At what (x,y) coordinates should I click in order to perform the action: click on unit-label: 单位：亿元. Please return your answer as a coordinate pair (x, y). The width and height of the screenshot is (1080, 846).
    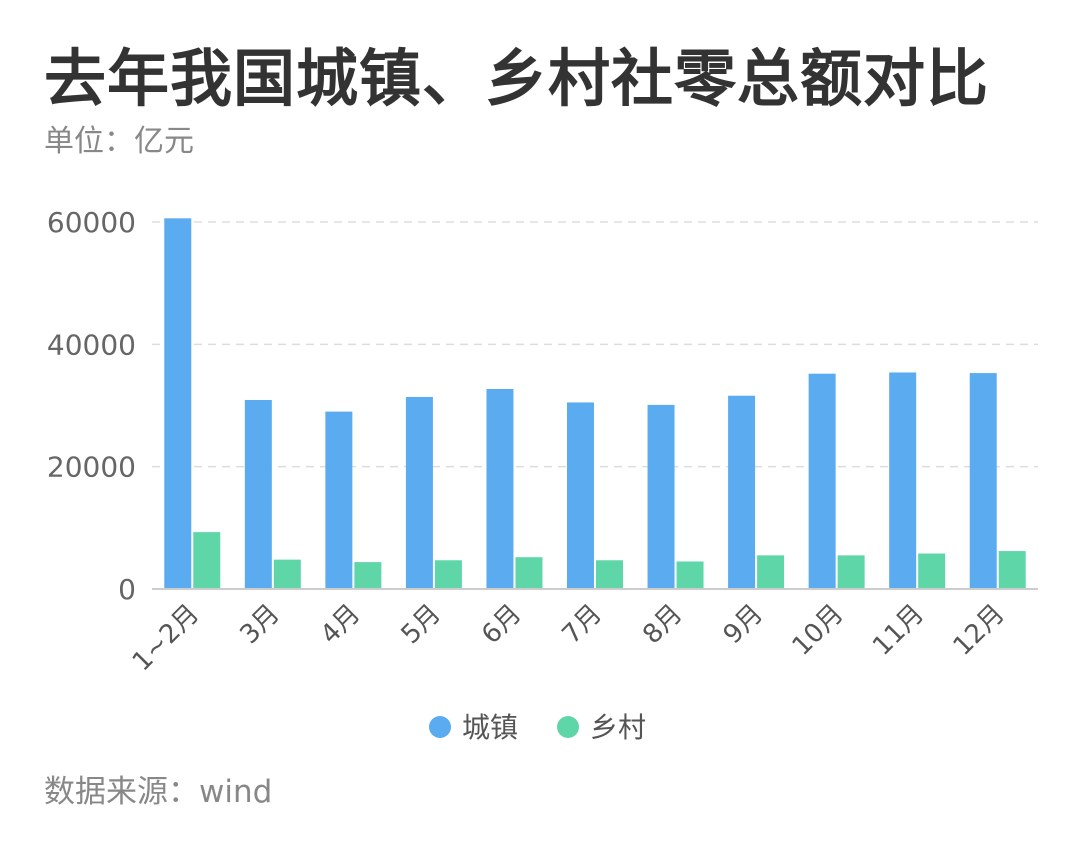
    Looking at the image, I should click on (119, 141).